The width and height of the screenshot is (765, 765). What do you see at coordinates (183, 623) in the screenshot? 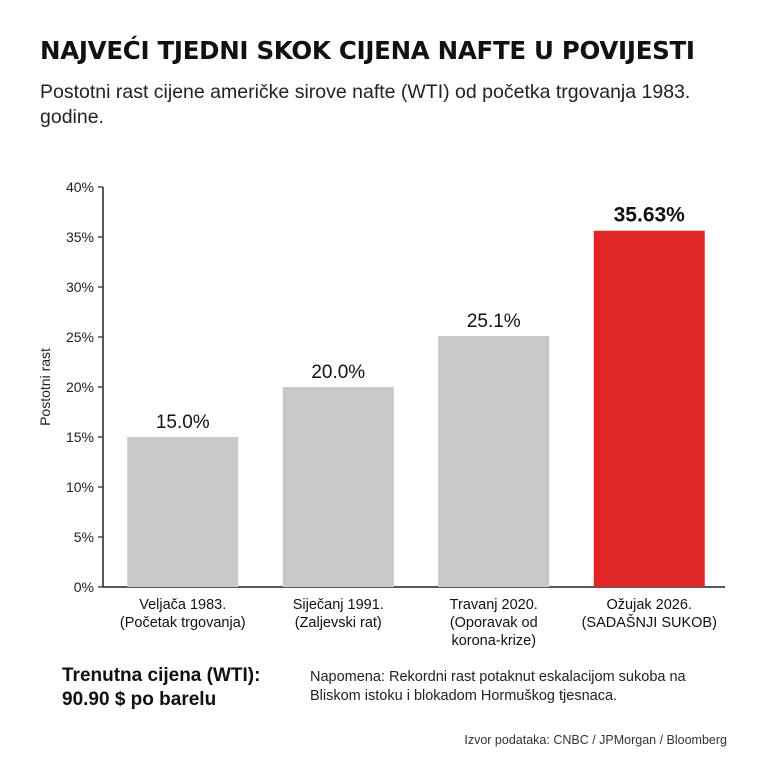
I see `x-category-label-line: (Početak trgovanja)` at bounding box center [183, 623].